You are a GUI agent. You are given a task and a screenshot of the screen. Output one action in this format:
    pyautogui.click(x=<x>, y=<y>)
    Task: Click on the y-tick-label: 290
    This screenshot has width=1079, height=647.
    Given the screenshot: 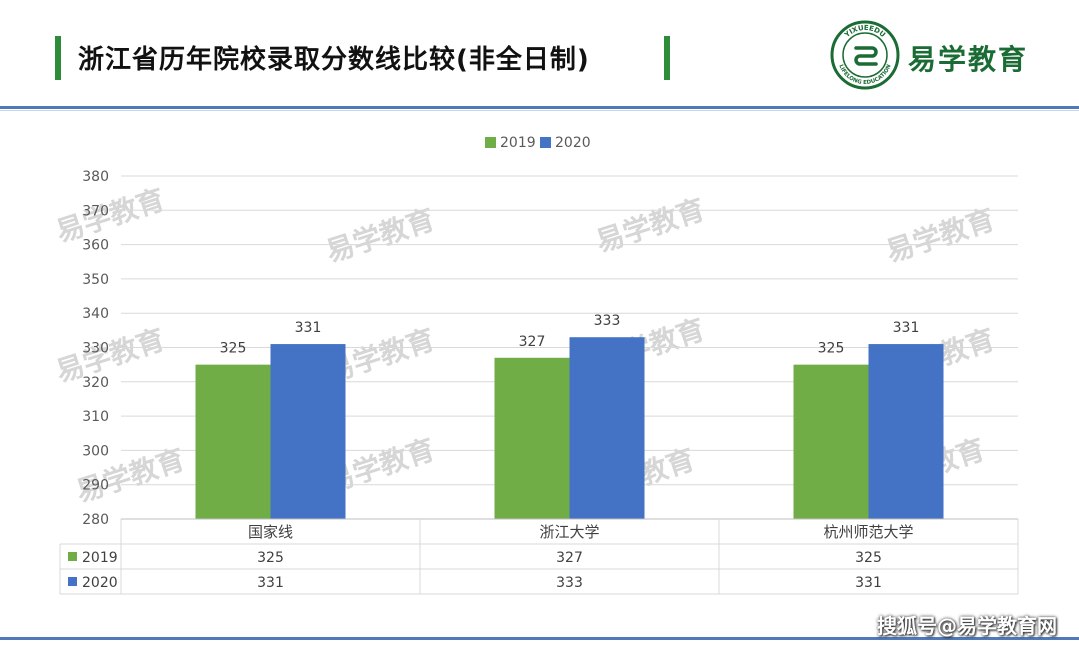 What is the action you would take?
    pyautogui.click(x=95, y=486)
    